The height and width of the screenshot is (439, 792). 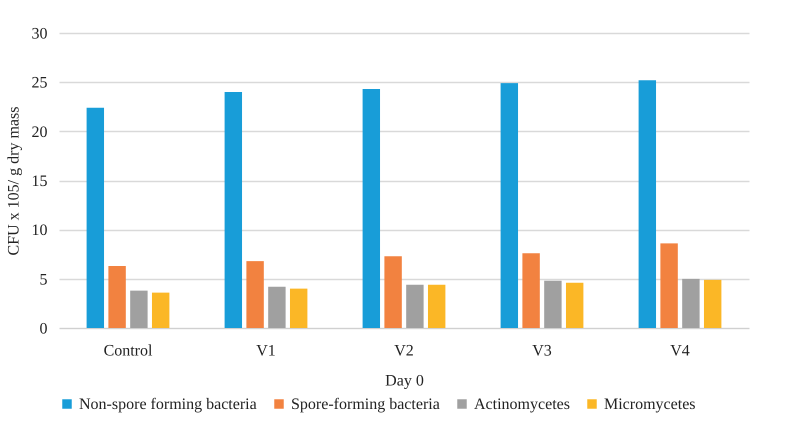 What do you see at coordinates (522, 404) in the screenshot?
I see `legend-label: Actinomycetes` at bounding box center [522, 404].